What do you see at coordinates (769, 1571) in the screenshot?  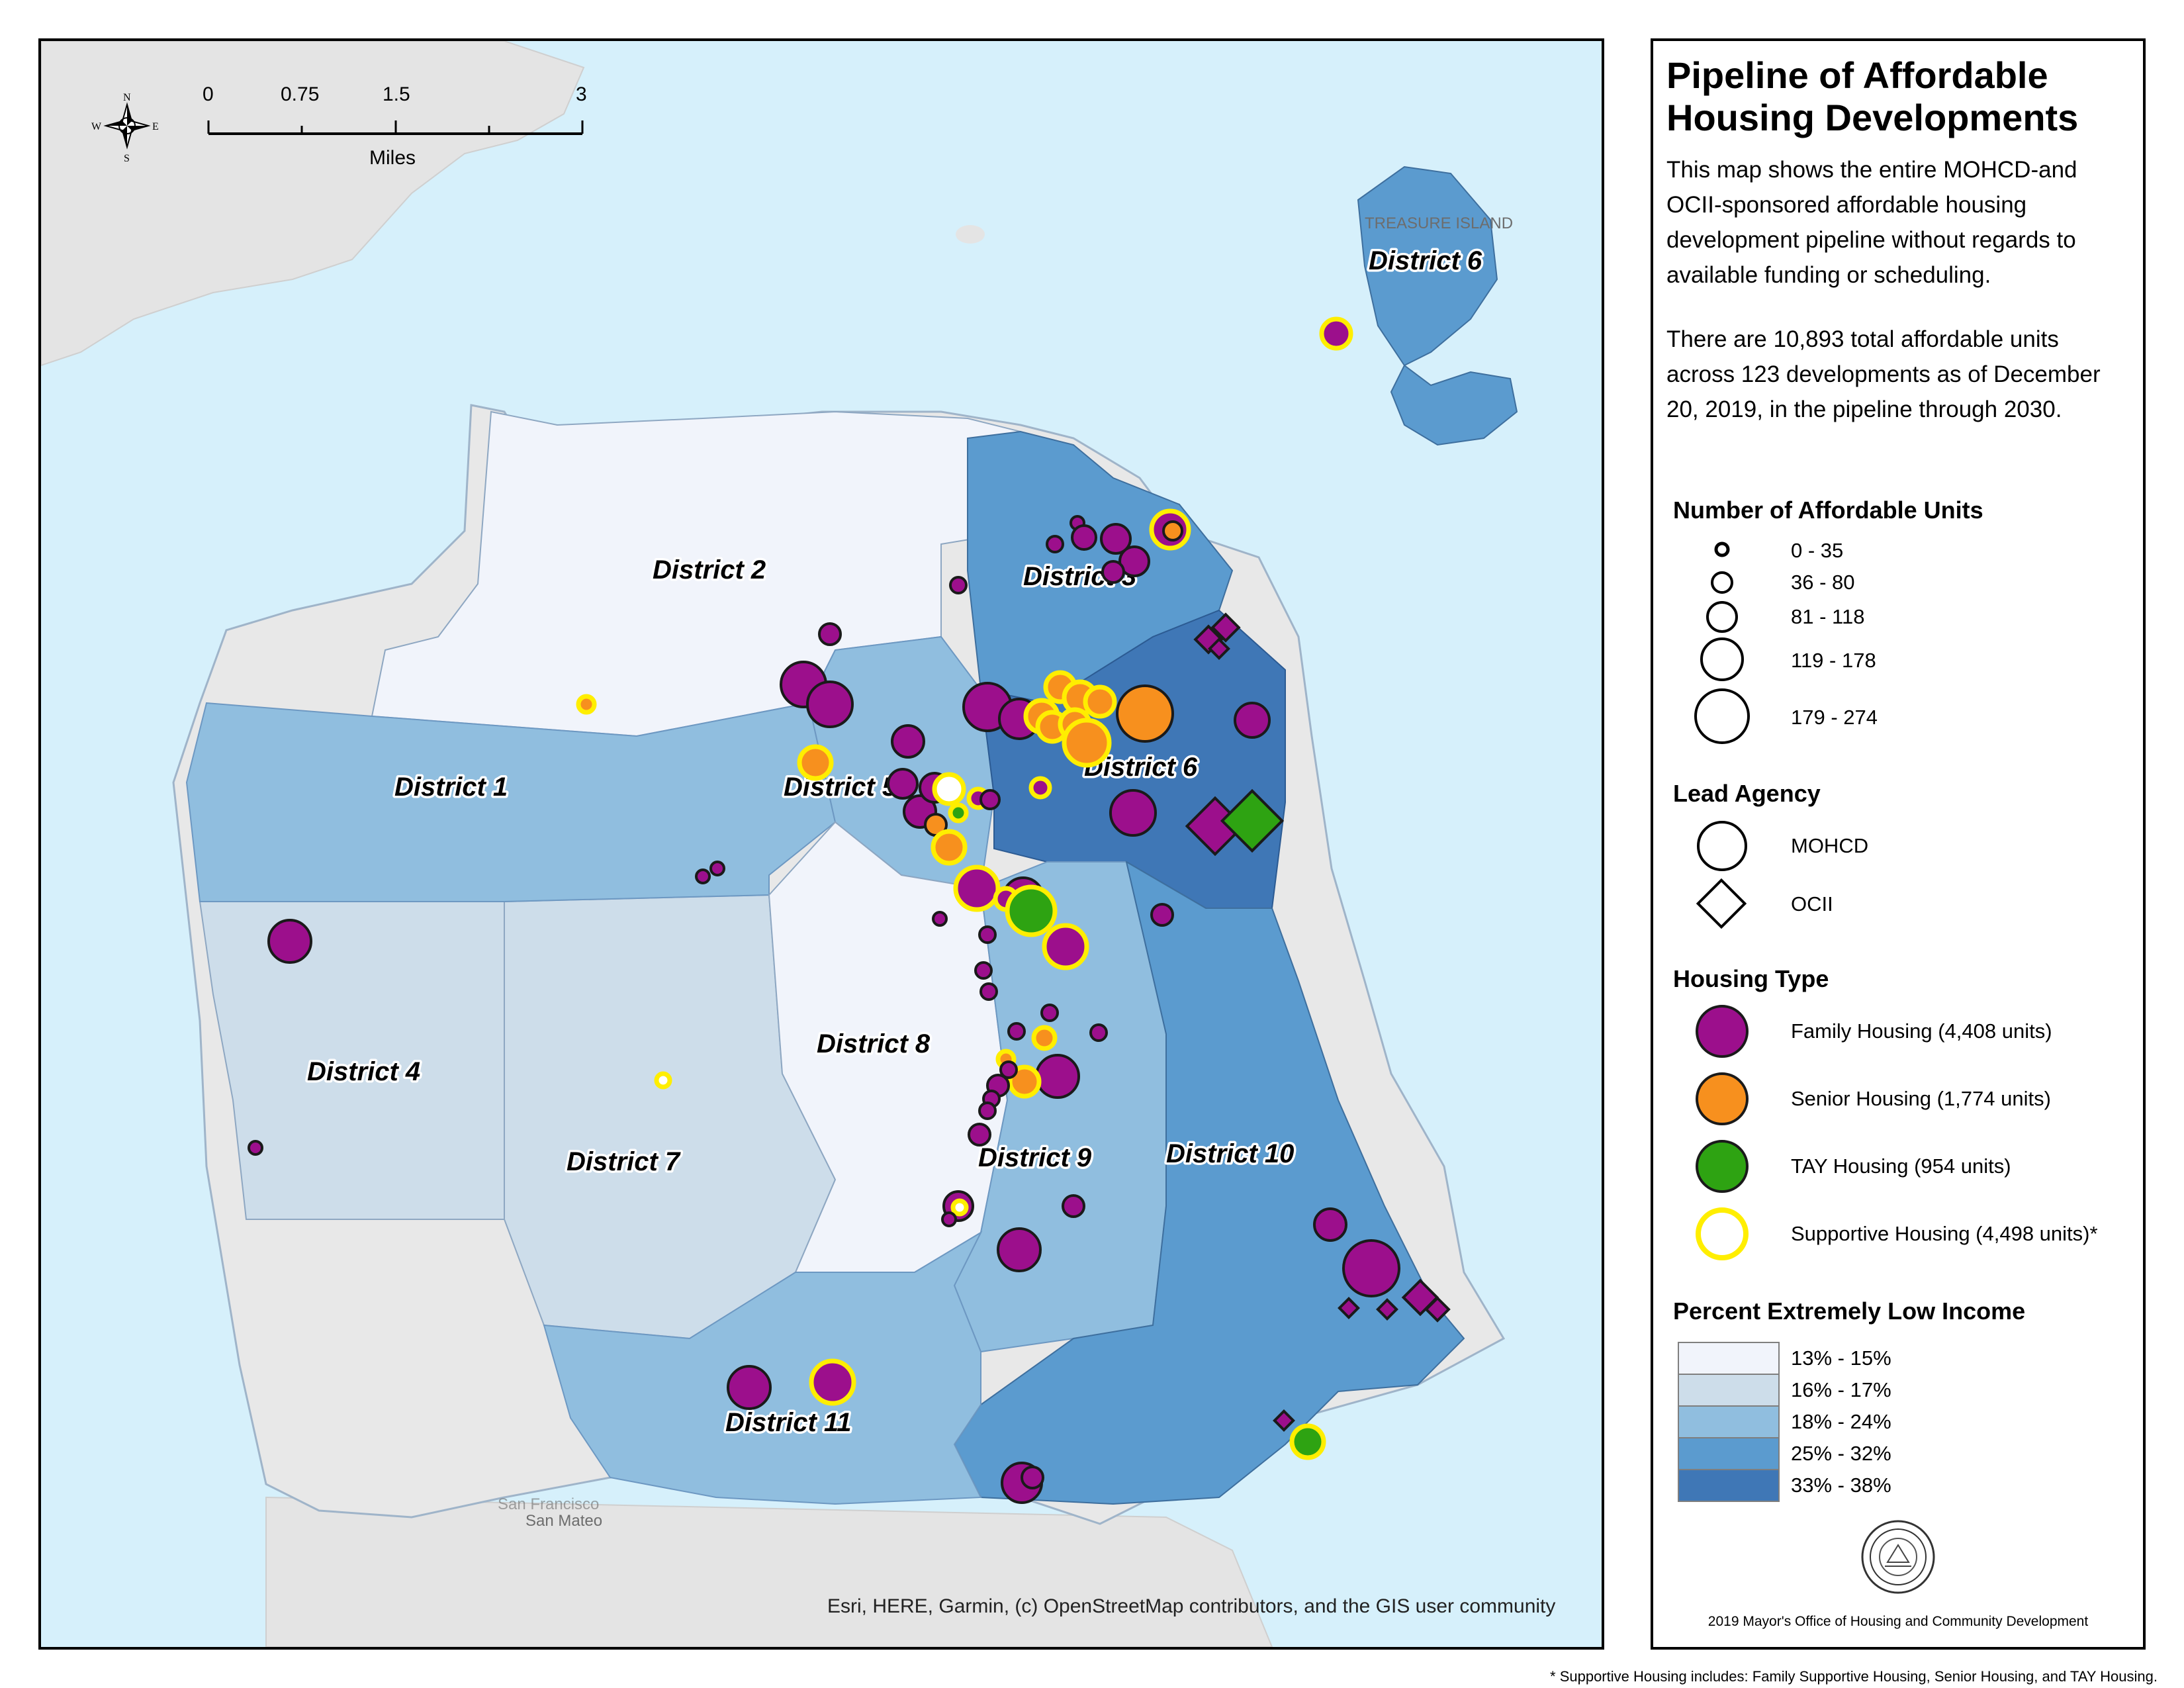 I see `peninsula-land` at bounding box center [769, 1571].